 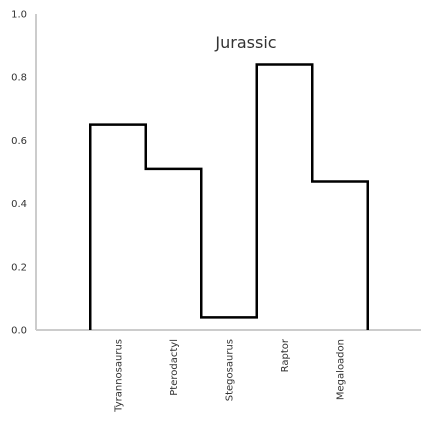 I want to click on y-tick-label: 0.6, so click(x=19, y=141).